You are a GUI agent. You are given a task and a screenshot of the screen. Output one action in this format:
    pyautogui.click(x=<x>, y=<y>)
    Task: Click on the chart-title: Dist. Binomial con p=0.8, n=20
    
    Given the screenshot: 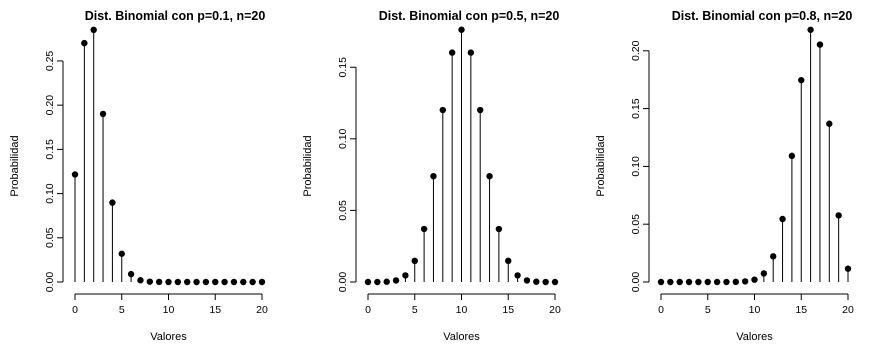 What is the action you would take?
    pyautogui.click(x=762, y=16)
    